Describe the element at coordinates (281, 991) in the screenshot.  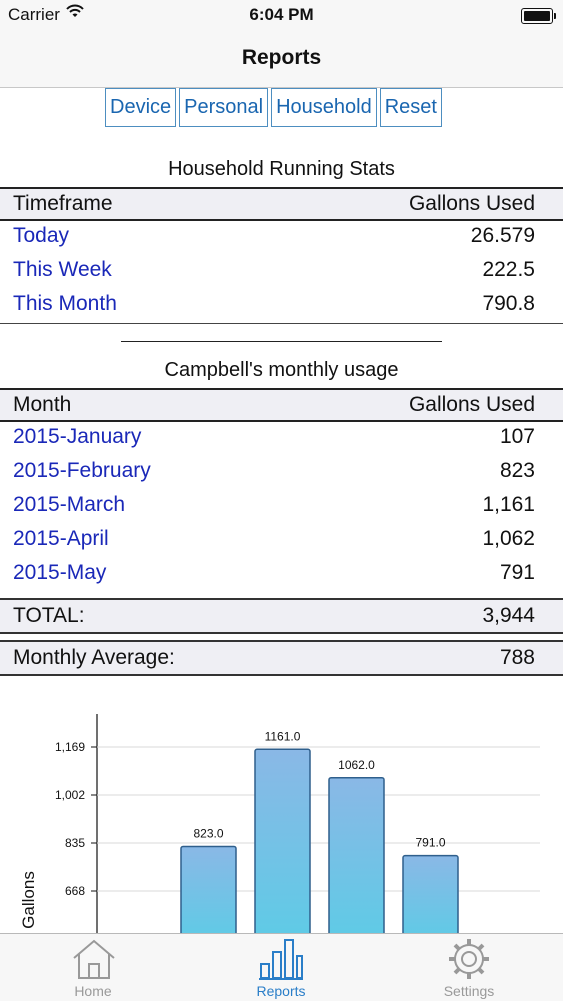
I see `tab-reports-label: Reports` at that location.